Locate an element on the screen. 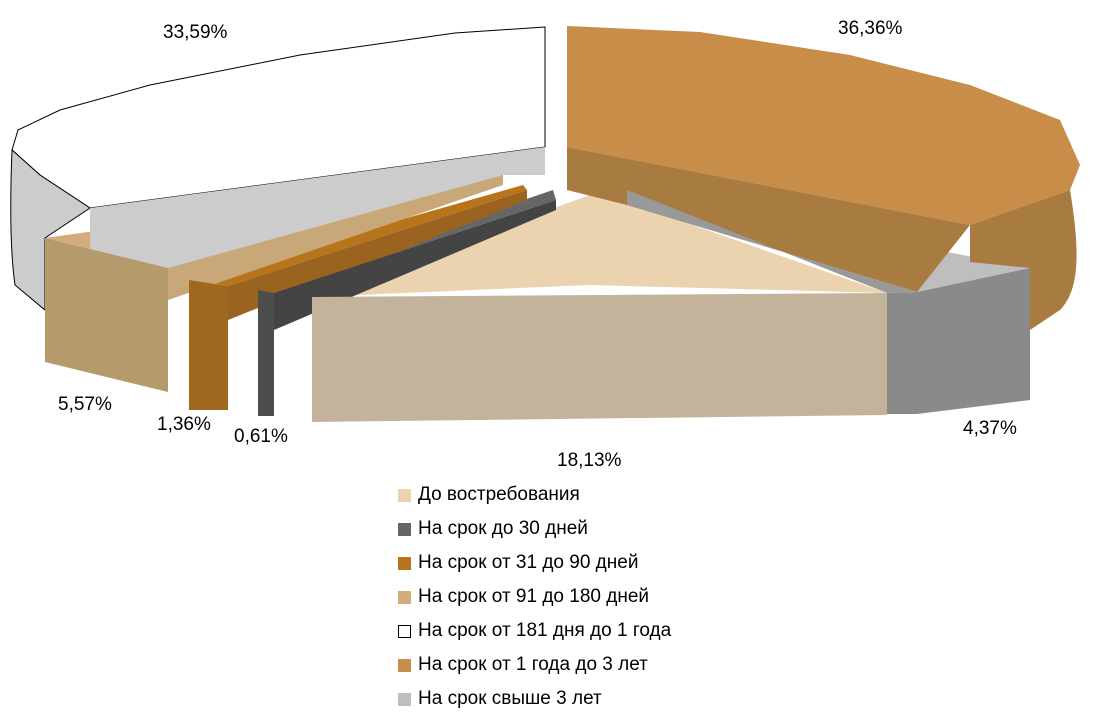 Image resolution: width=1094 pixels, height=716 pixels. legend-item: На срок до 30 дней is located at coordinates (534, 529).